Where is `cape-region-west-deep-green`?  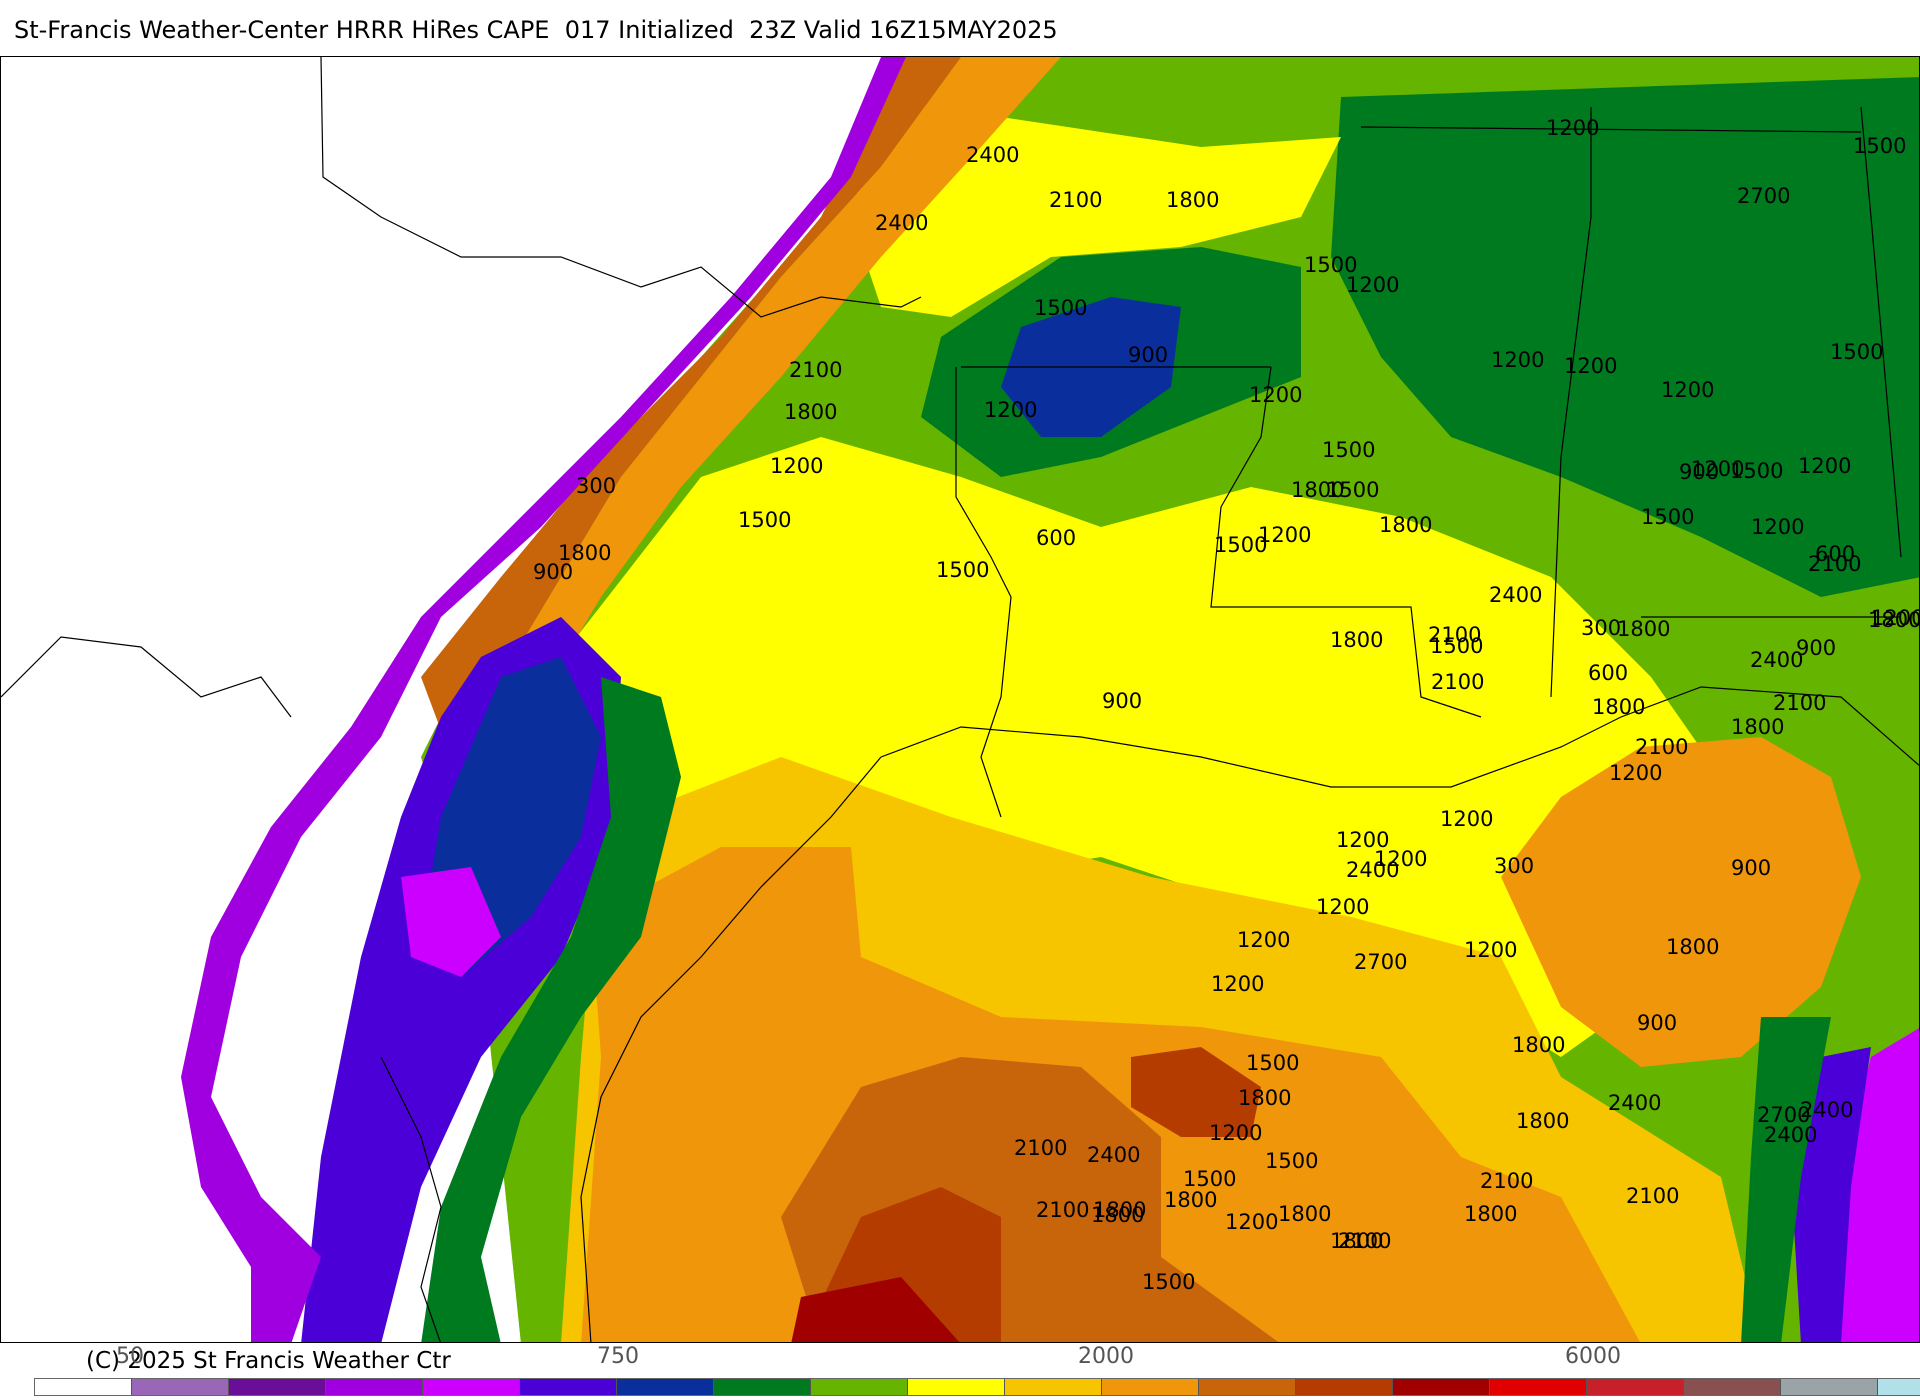
cape-region-west-deep-green is located at coordinates (551, 1009).